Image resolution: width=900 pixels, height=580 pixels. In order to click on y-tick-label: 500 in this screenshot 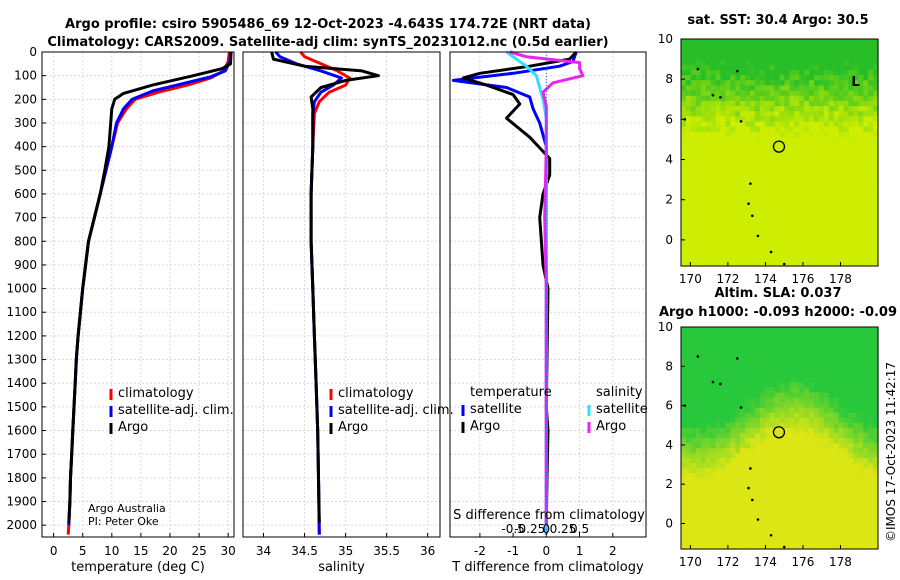, I will do `click(25, 170)`.